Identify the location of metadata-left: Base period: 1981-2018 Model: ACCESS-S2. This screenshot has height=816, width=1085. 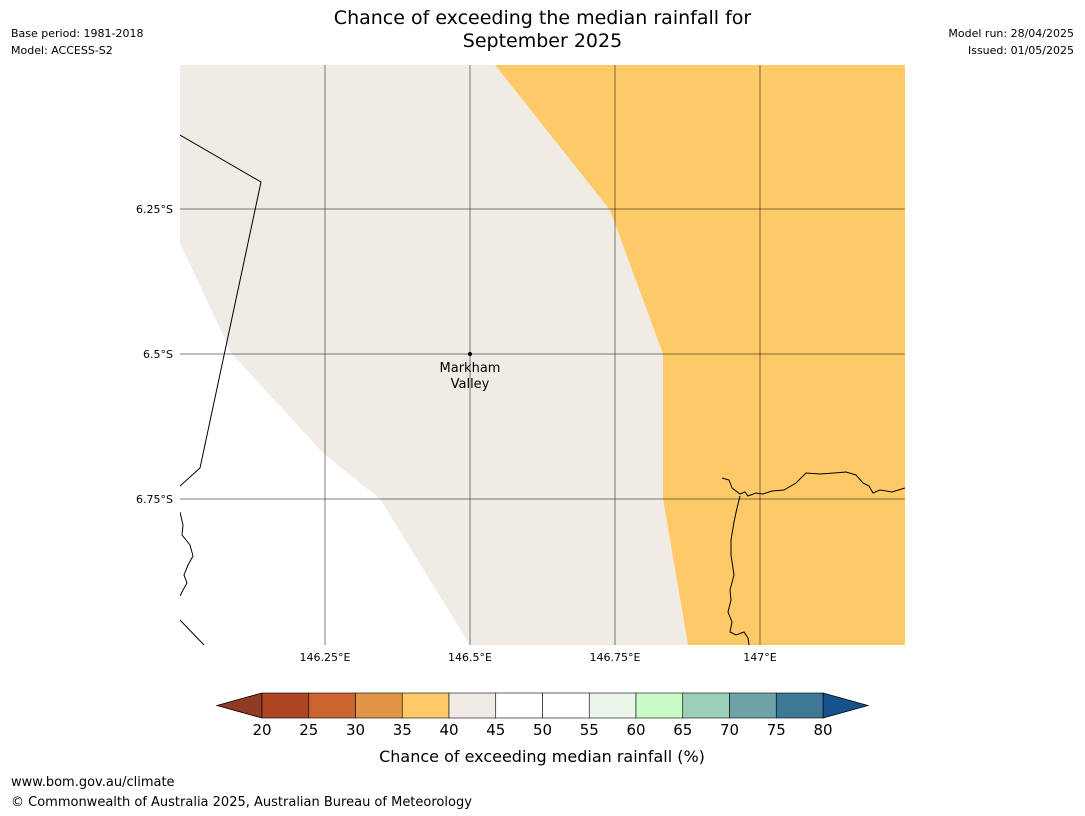
(77, 42).